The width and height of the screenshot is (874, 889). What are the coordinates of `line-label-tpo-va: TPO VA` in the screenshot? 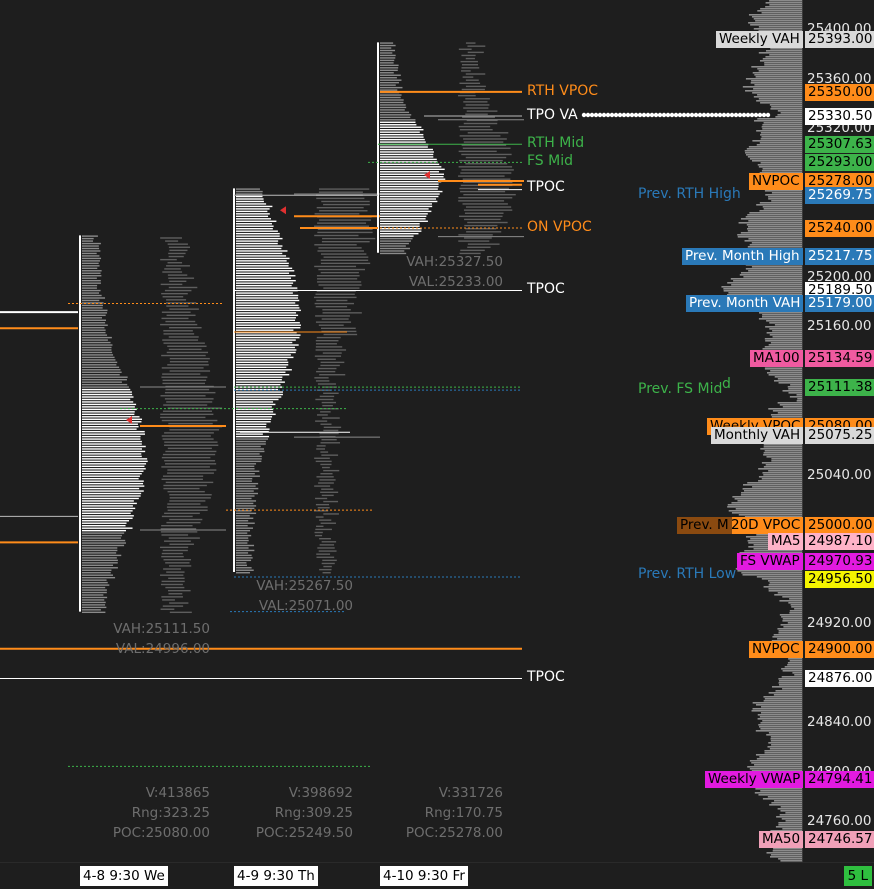 It's located at (552, 115).